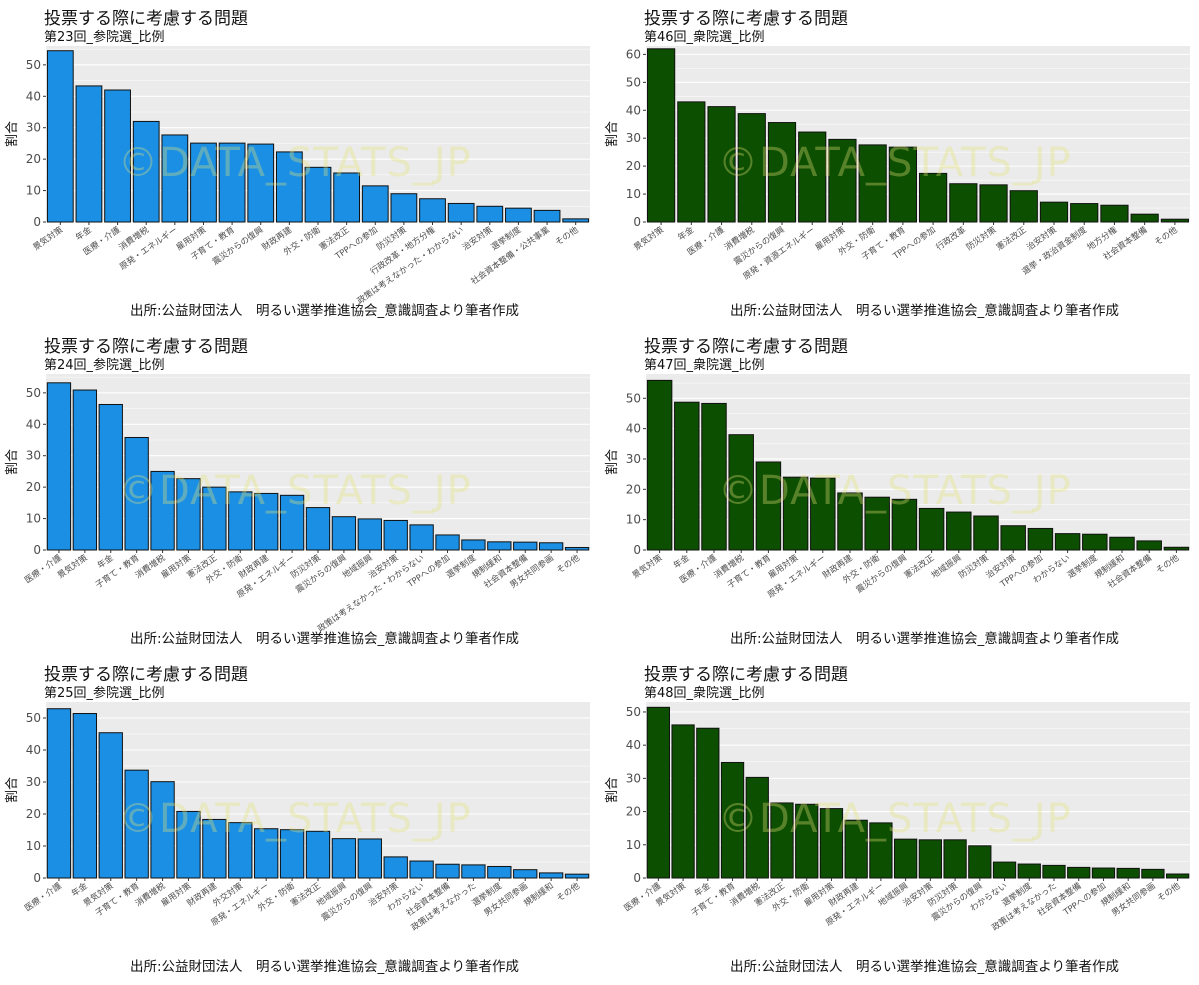  What do you see at coordinates (12, 462) in the screenshot?
I see `y-axis-label: 割合` at bounding box center [12, 462].